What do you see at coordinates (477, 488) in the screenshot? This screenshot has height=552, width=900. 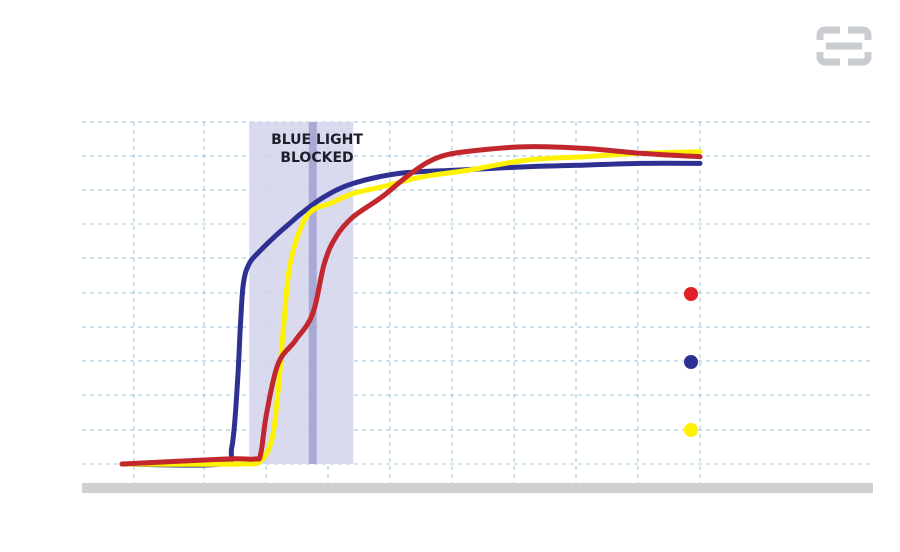 I see `x-axis-bar` at bounding box center [477, 488].